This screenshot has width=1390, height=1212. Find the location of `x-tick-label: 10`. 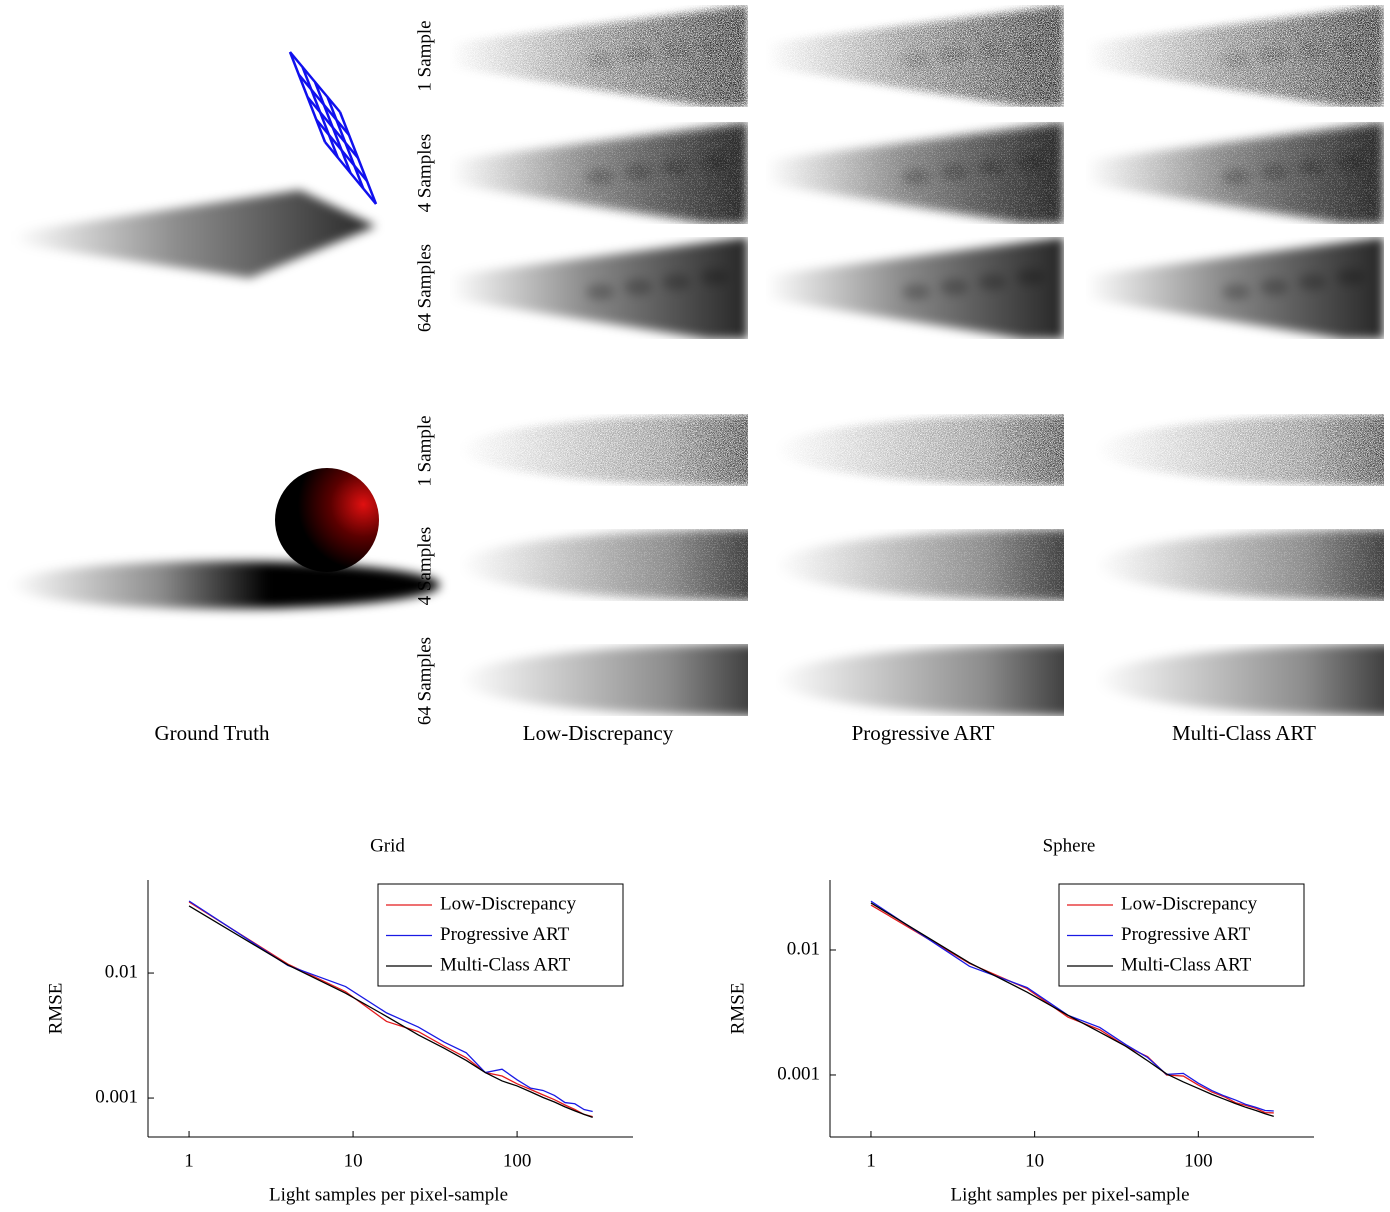

x-tick-label: 10 is located at coordinates (1034, 1160).